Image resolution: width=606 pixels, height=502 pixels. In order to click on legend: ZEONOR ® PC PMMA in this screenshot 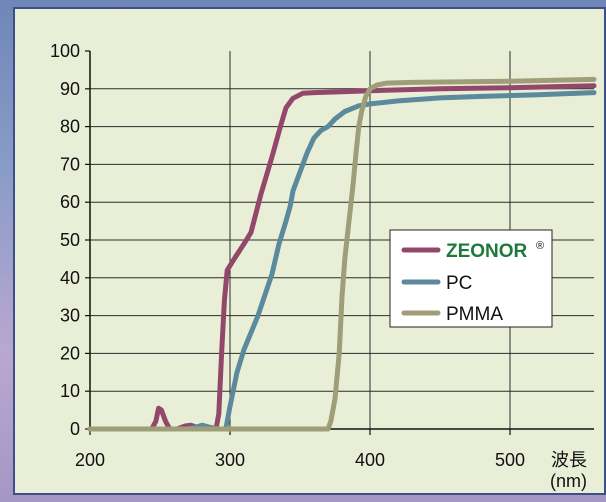, I will do `click(471, 278)`.